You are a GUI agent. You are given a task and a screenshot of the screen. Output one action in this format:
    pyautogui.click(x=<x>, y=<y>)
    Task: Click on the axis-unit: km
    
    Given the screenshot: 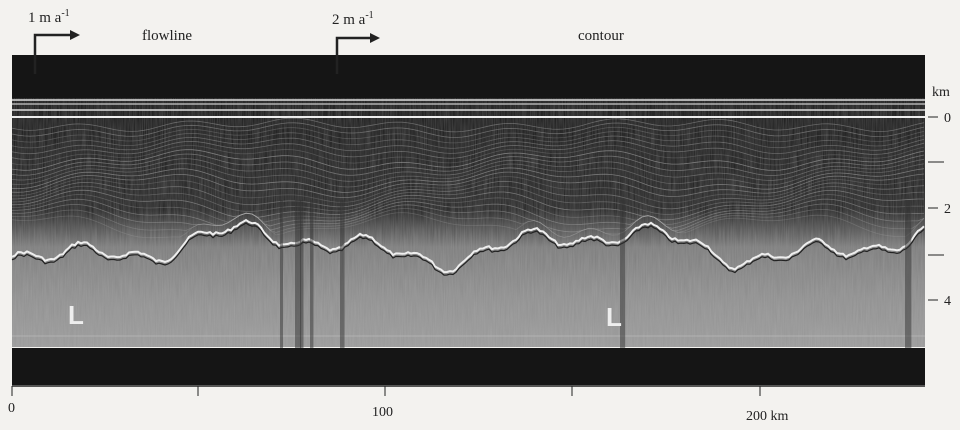 What is the action you would take?
    pyautogui.click(x=941, y=92)
    